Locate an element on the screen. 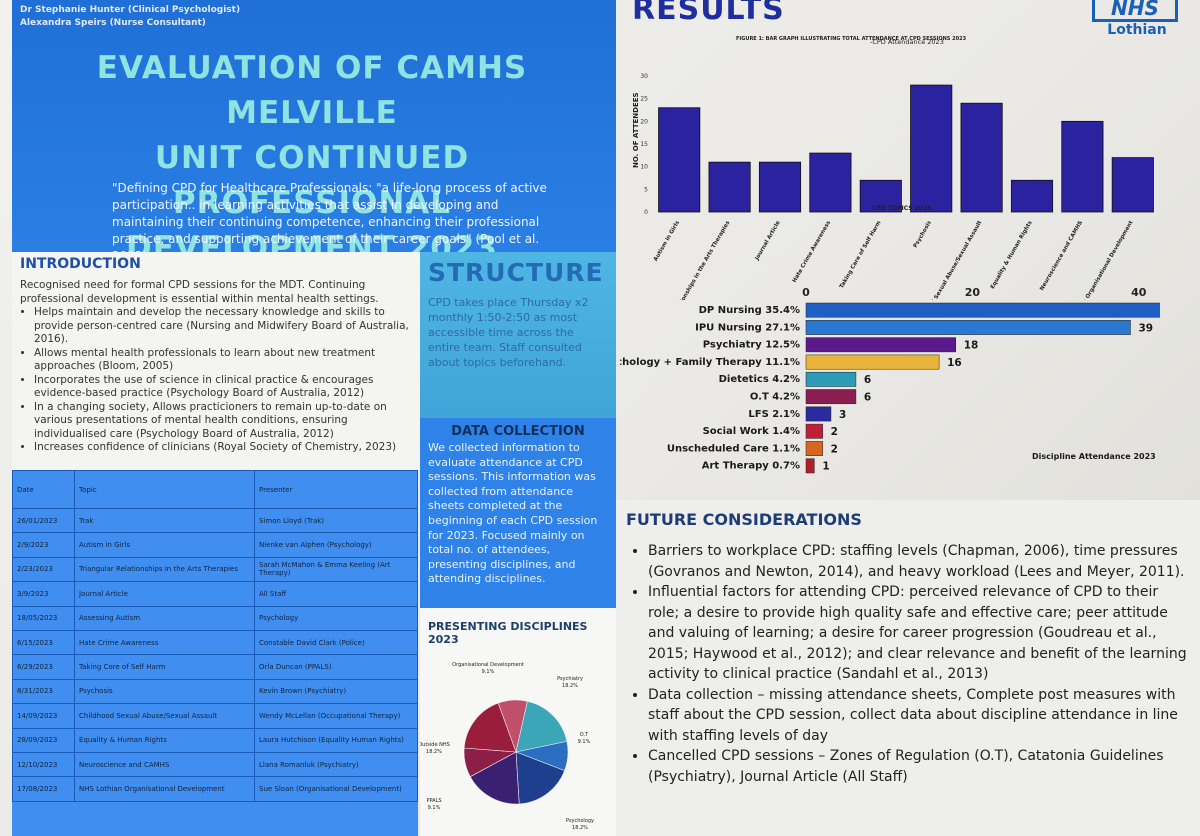 This screenshot has height=836, width=1200. slice-label: Psychology is located at coordinates (580, 821).